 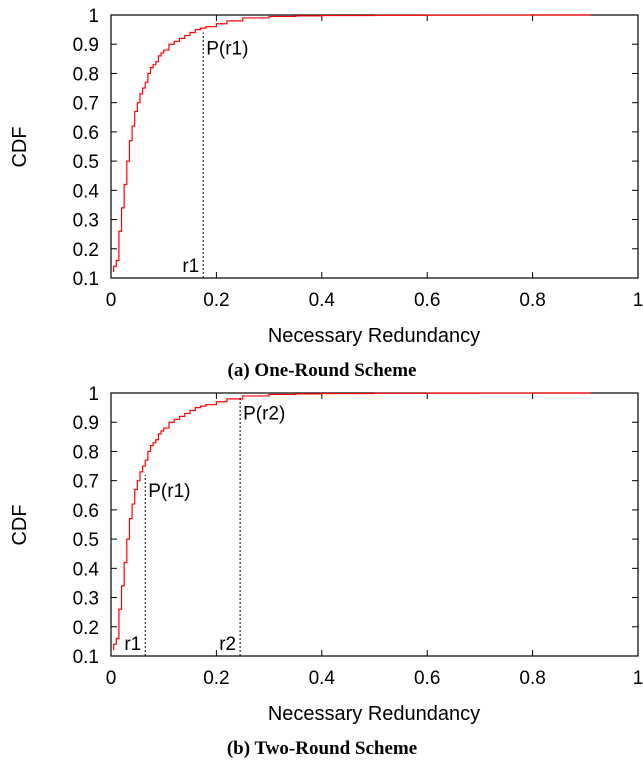 I want to click on markers-group: r1 P(r1) r2 P(r2), so click(x=204, y=526).